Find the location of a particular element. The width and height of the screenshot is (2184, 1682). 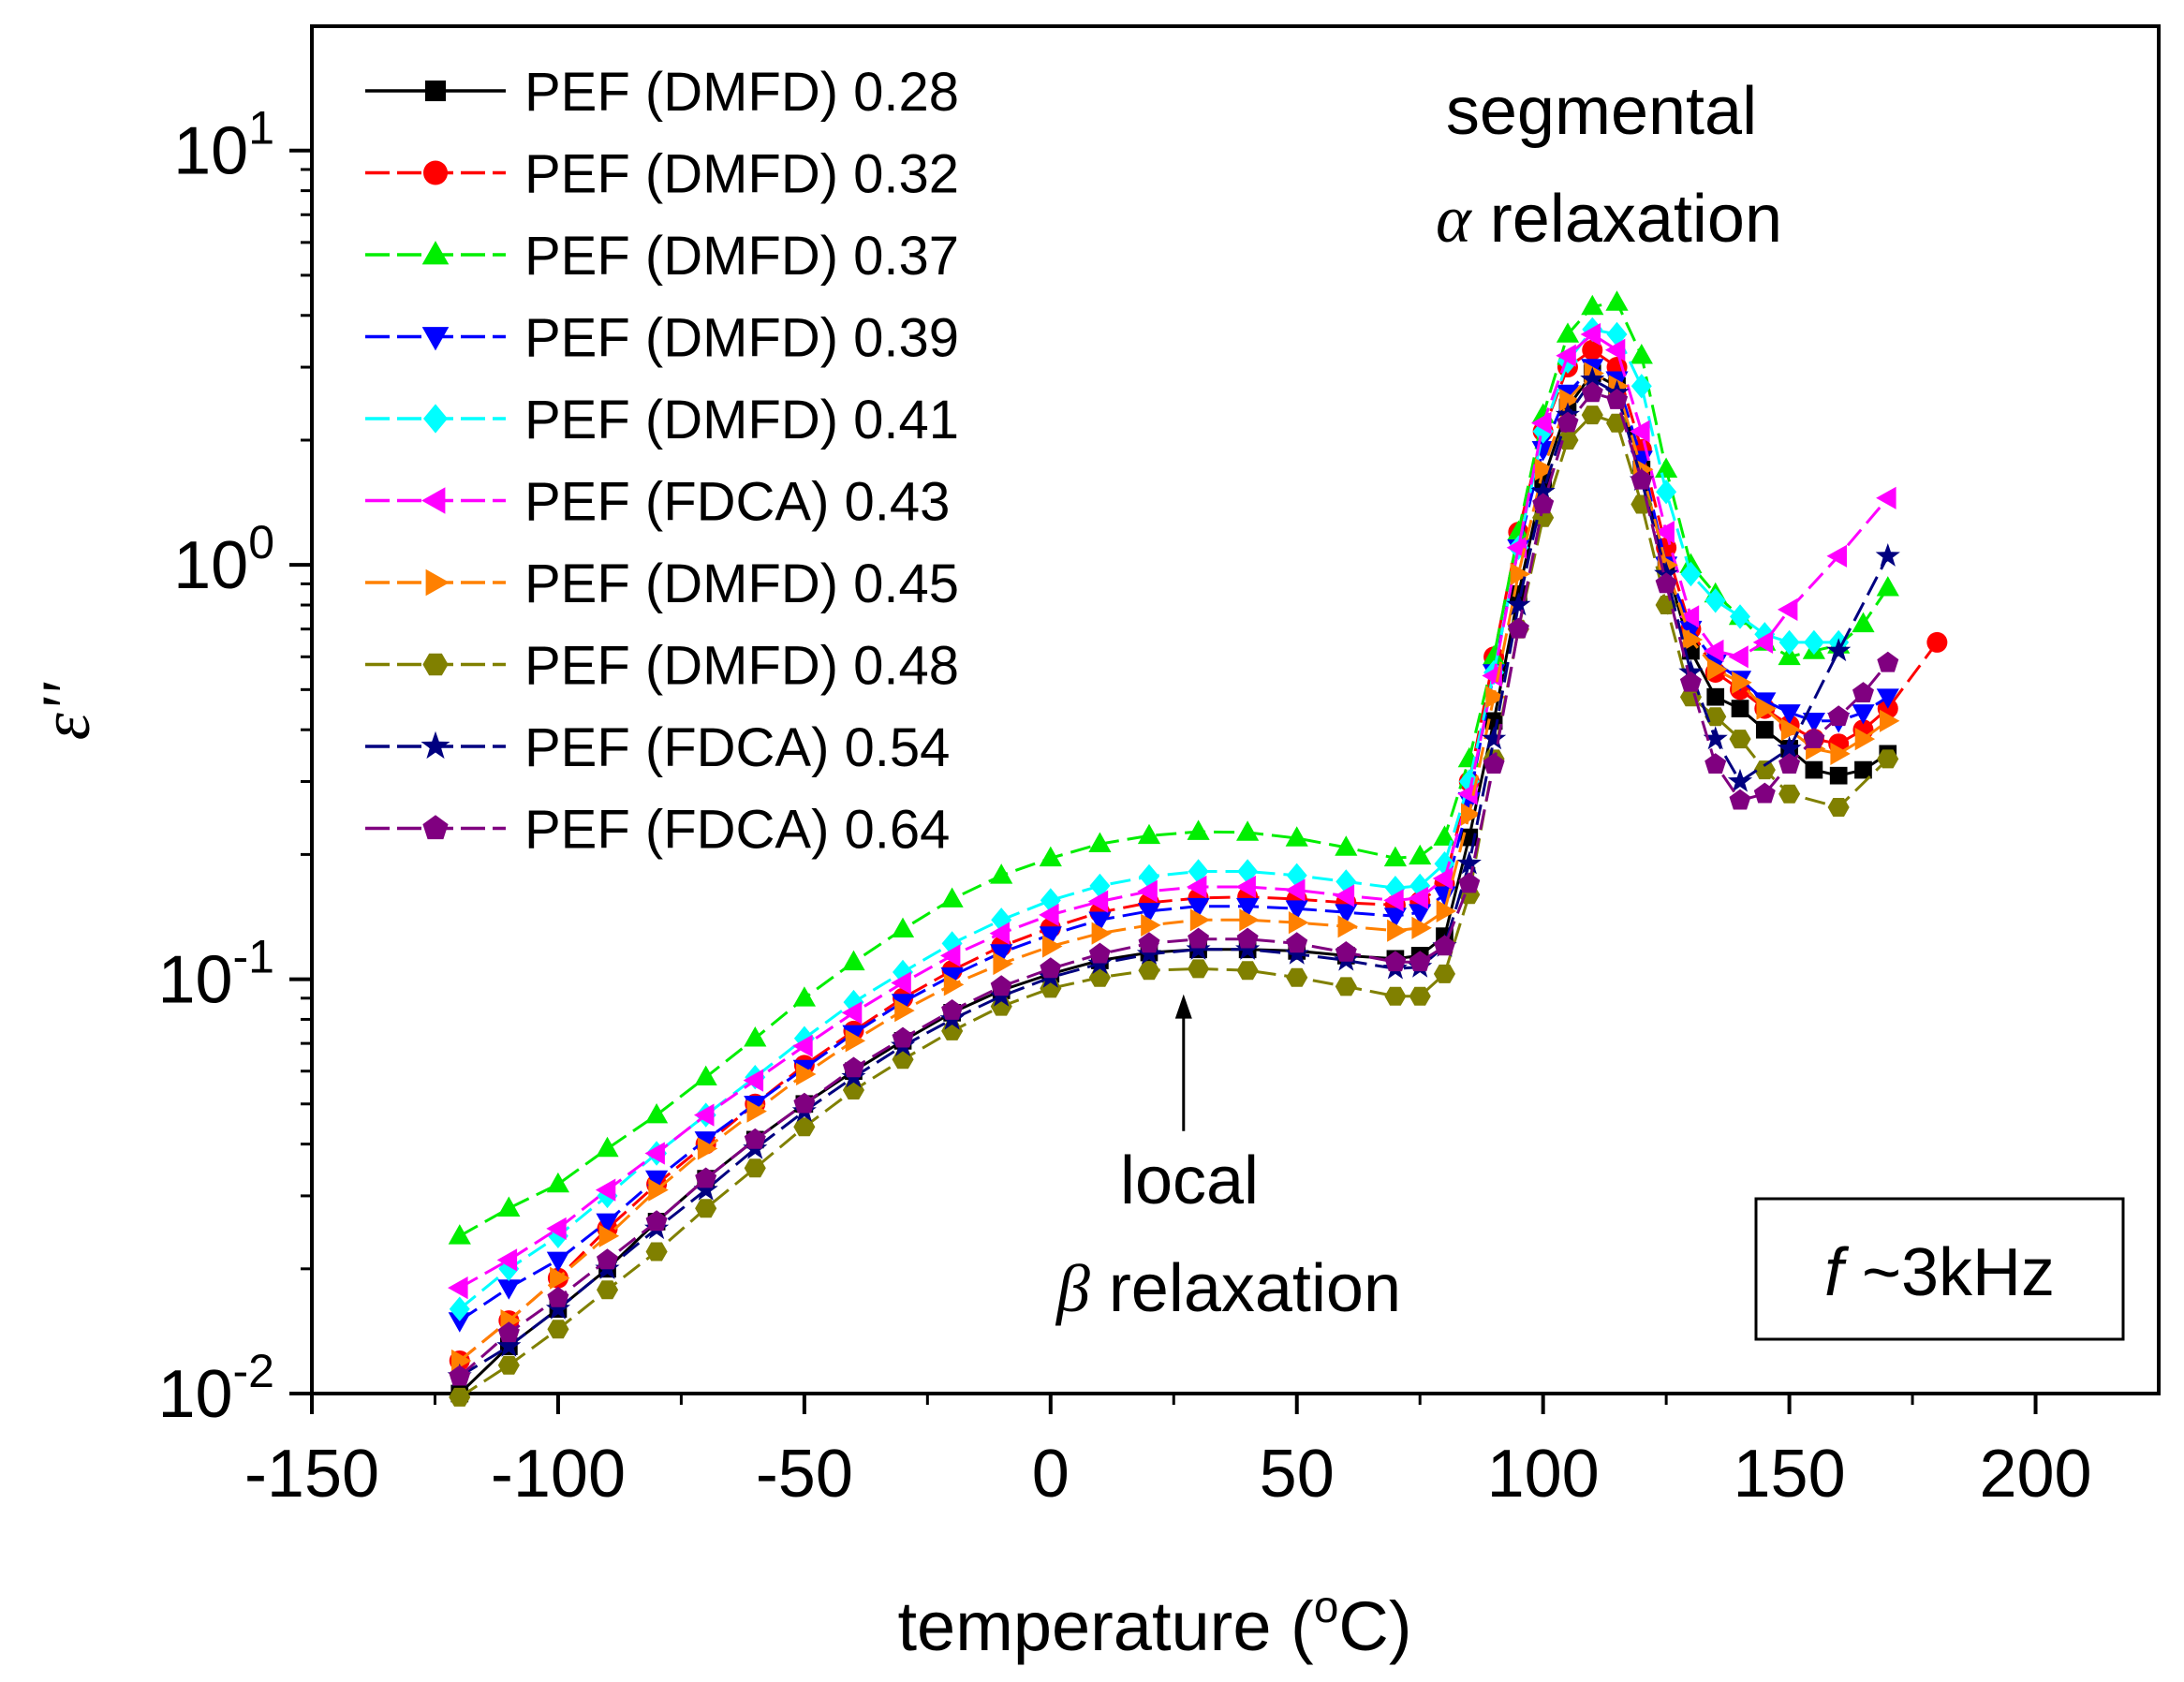

x-axis-label: temperature (oC) is located at coordinates (1155, 1624).